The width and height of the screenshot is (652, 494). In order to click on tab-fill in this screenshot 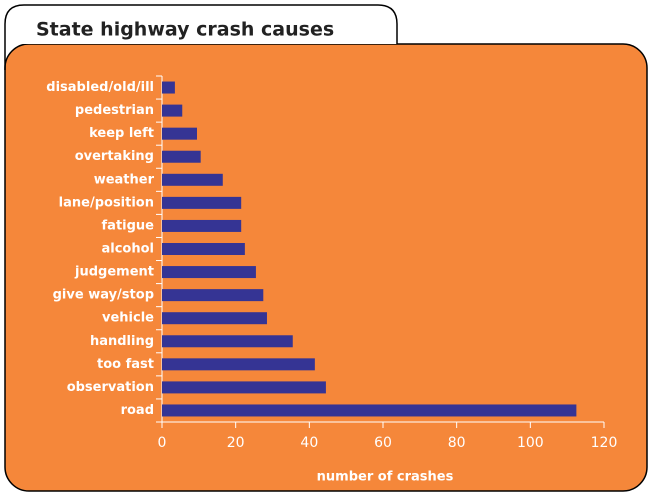, I will do `click(201, 37)`.